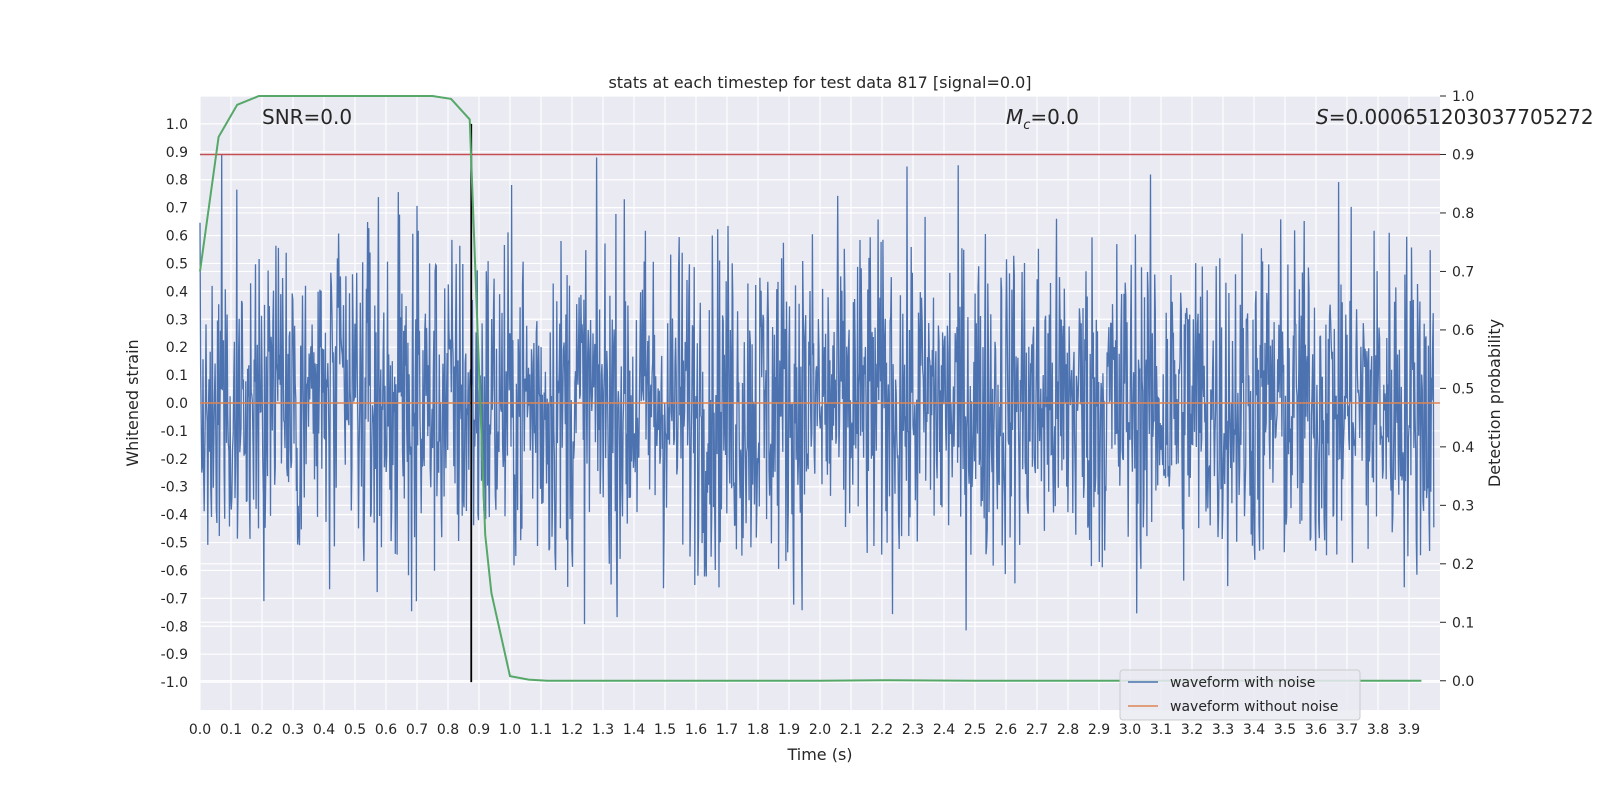  What do you see at coordinates (1054, 117) in the screenshot?
I see `mc-value: =0.0` at bounding box center [1054, 117].